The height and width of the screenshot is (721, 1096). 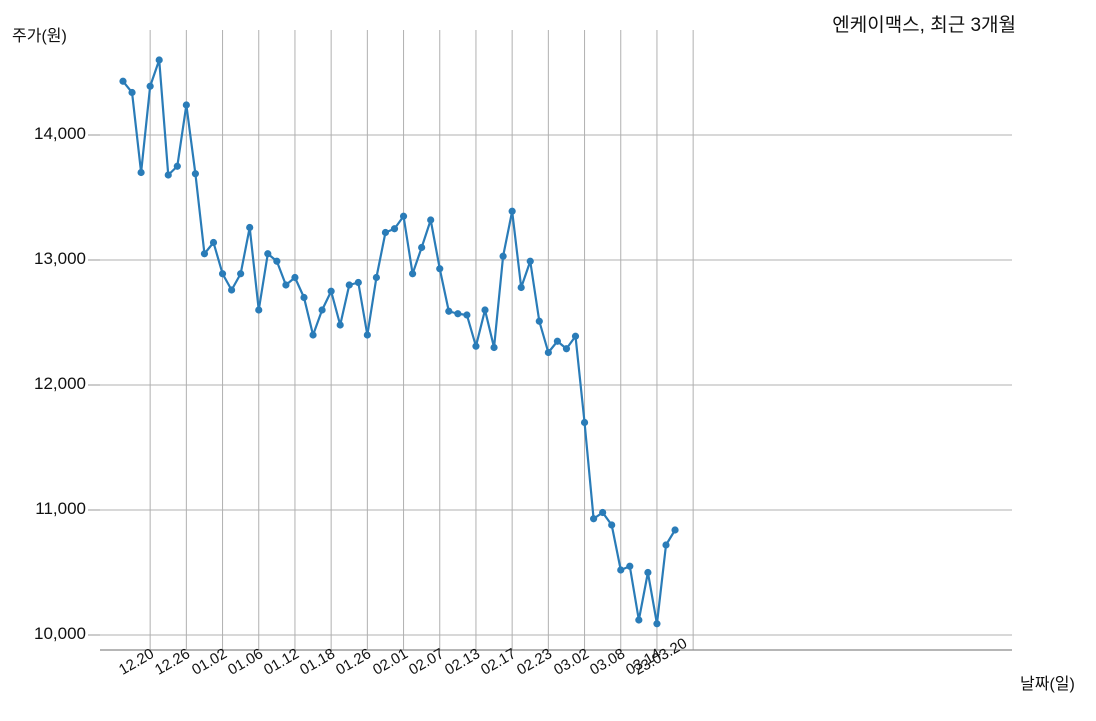 What do you see at coordinates (924, 25) in the screenshot?
I see `chart-title: 엔케이맥스, 최근 3개월` at bounding box center [924, 25].